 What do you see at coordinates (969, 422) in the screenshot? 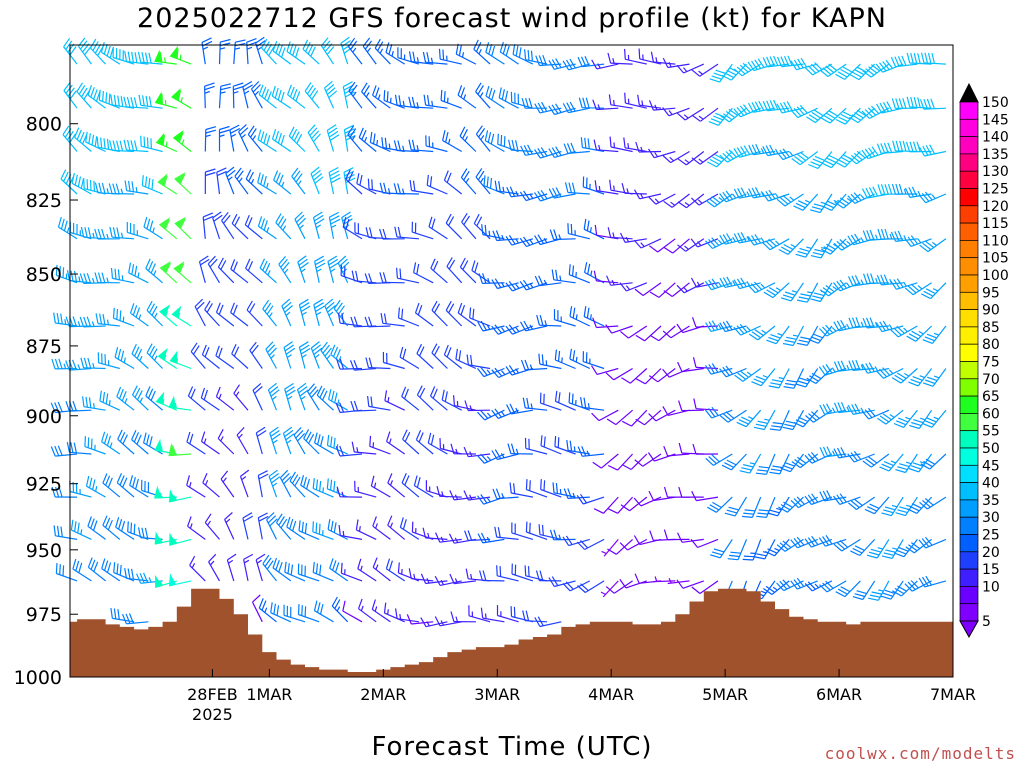
I see `colorbar-swatch` at bounding box center [969, 422].